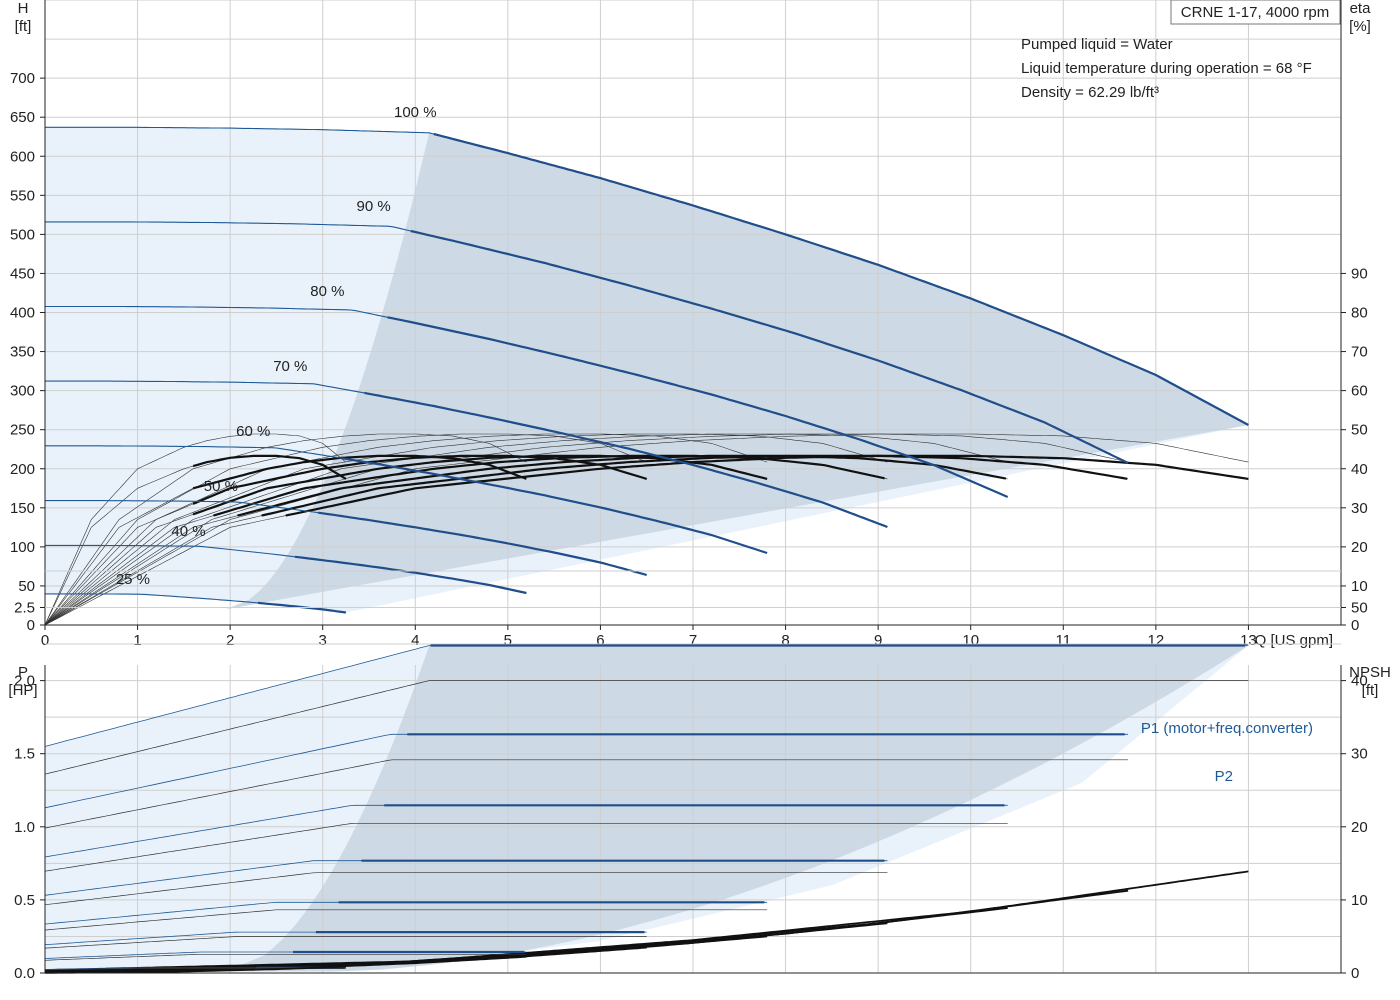  What do you see at coordinates (221, 486) in the screenshot?
I see `speed-label-5: 50 %` at bounding box center [221, 486].